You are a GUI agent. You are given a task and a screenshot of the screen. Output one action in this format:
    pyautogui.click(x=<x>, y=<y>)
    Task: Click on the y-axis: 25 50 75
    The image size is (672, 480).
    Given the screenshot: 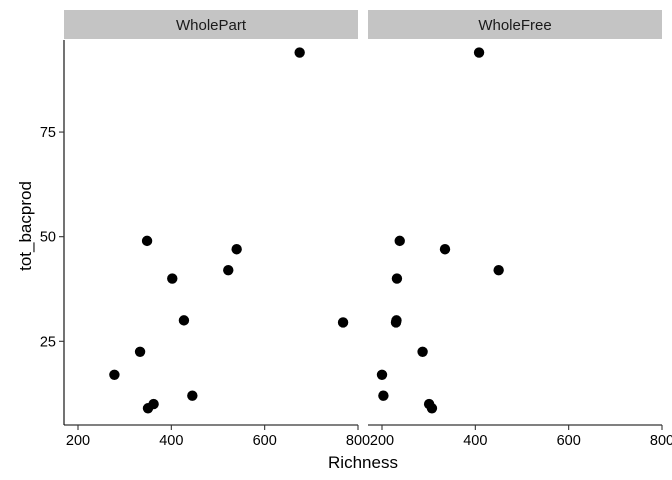 What is the action you would take?
    pyautogui.click(x=52, y=232)
    